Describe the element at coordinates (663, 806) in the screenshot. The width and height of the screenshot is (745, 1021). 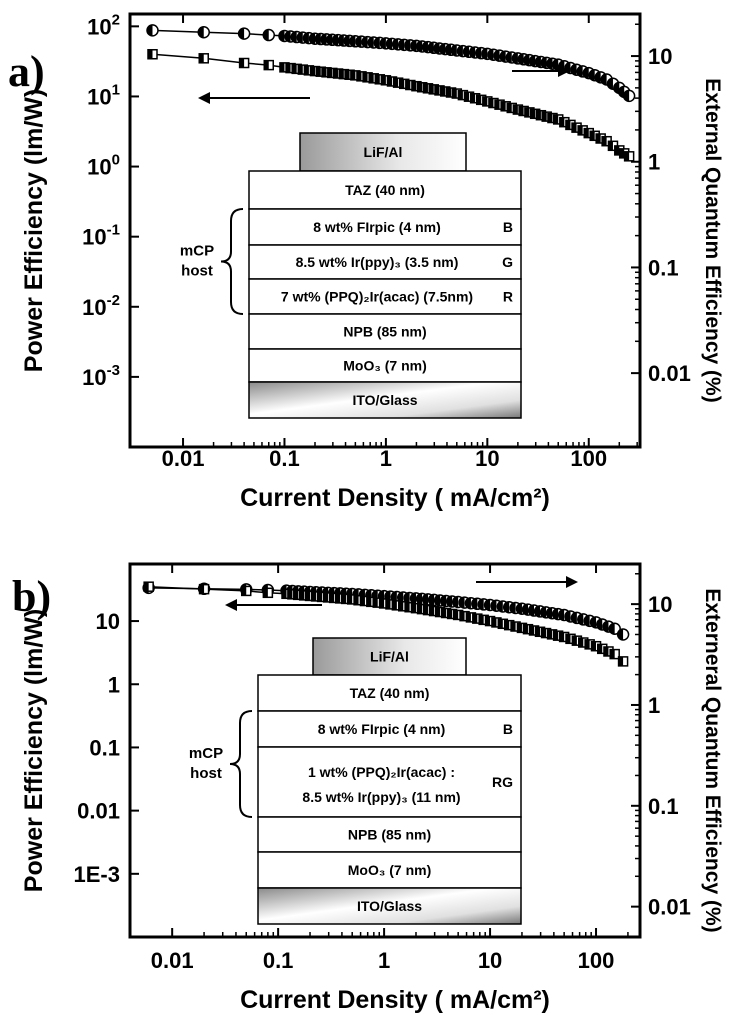
I see `y2-tick-label: 0.1` at that location.